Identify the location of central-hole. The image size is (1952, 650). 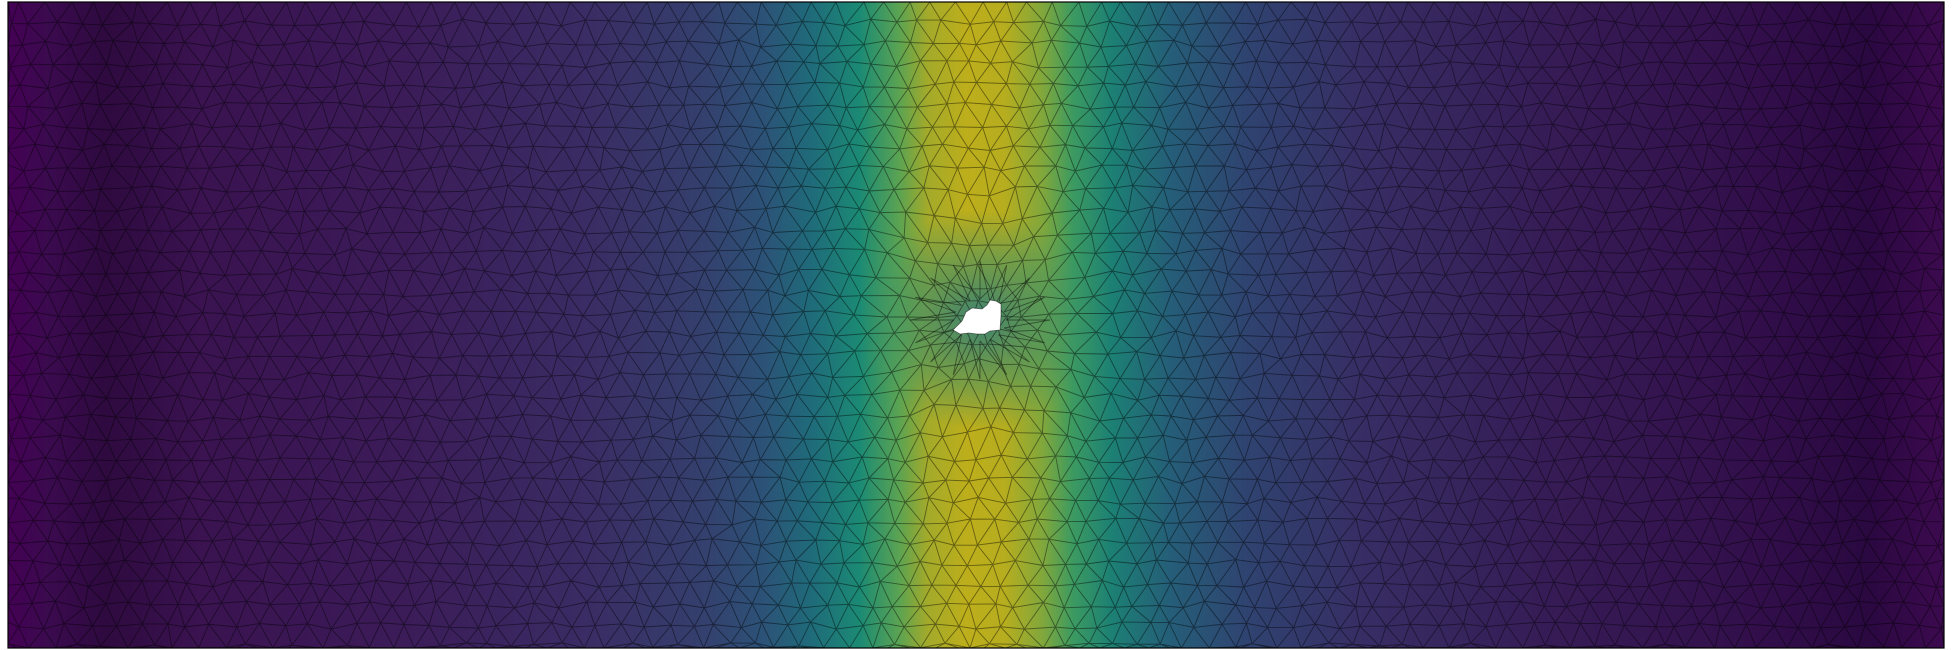
(977, 317).